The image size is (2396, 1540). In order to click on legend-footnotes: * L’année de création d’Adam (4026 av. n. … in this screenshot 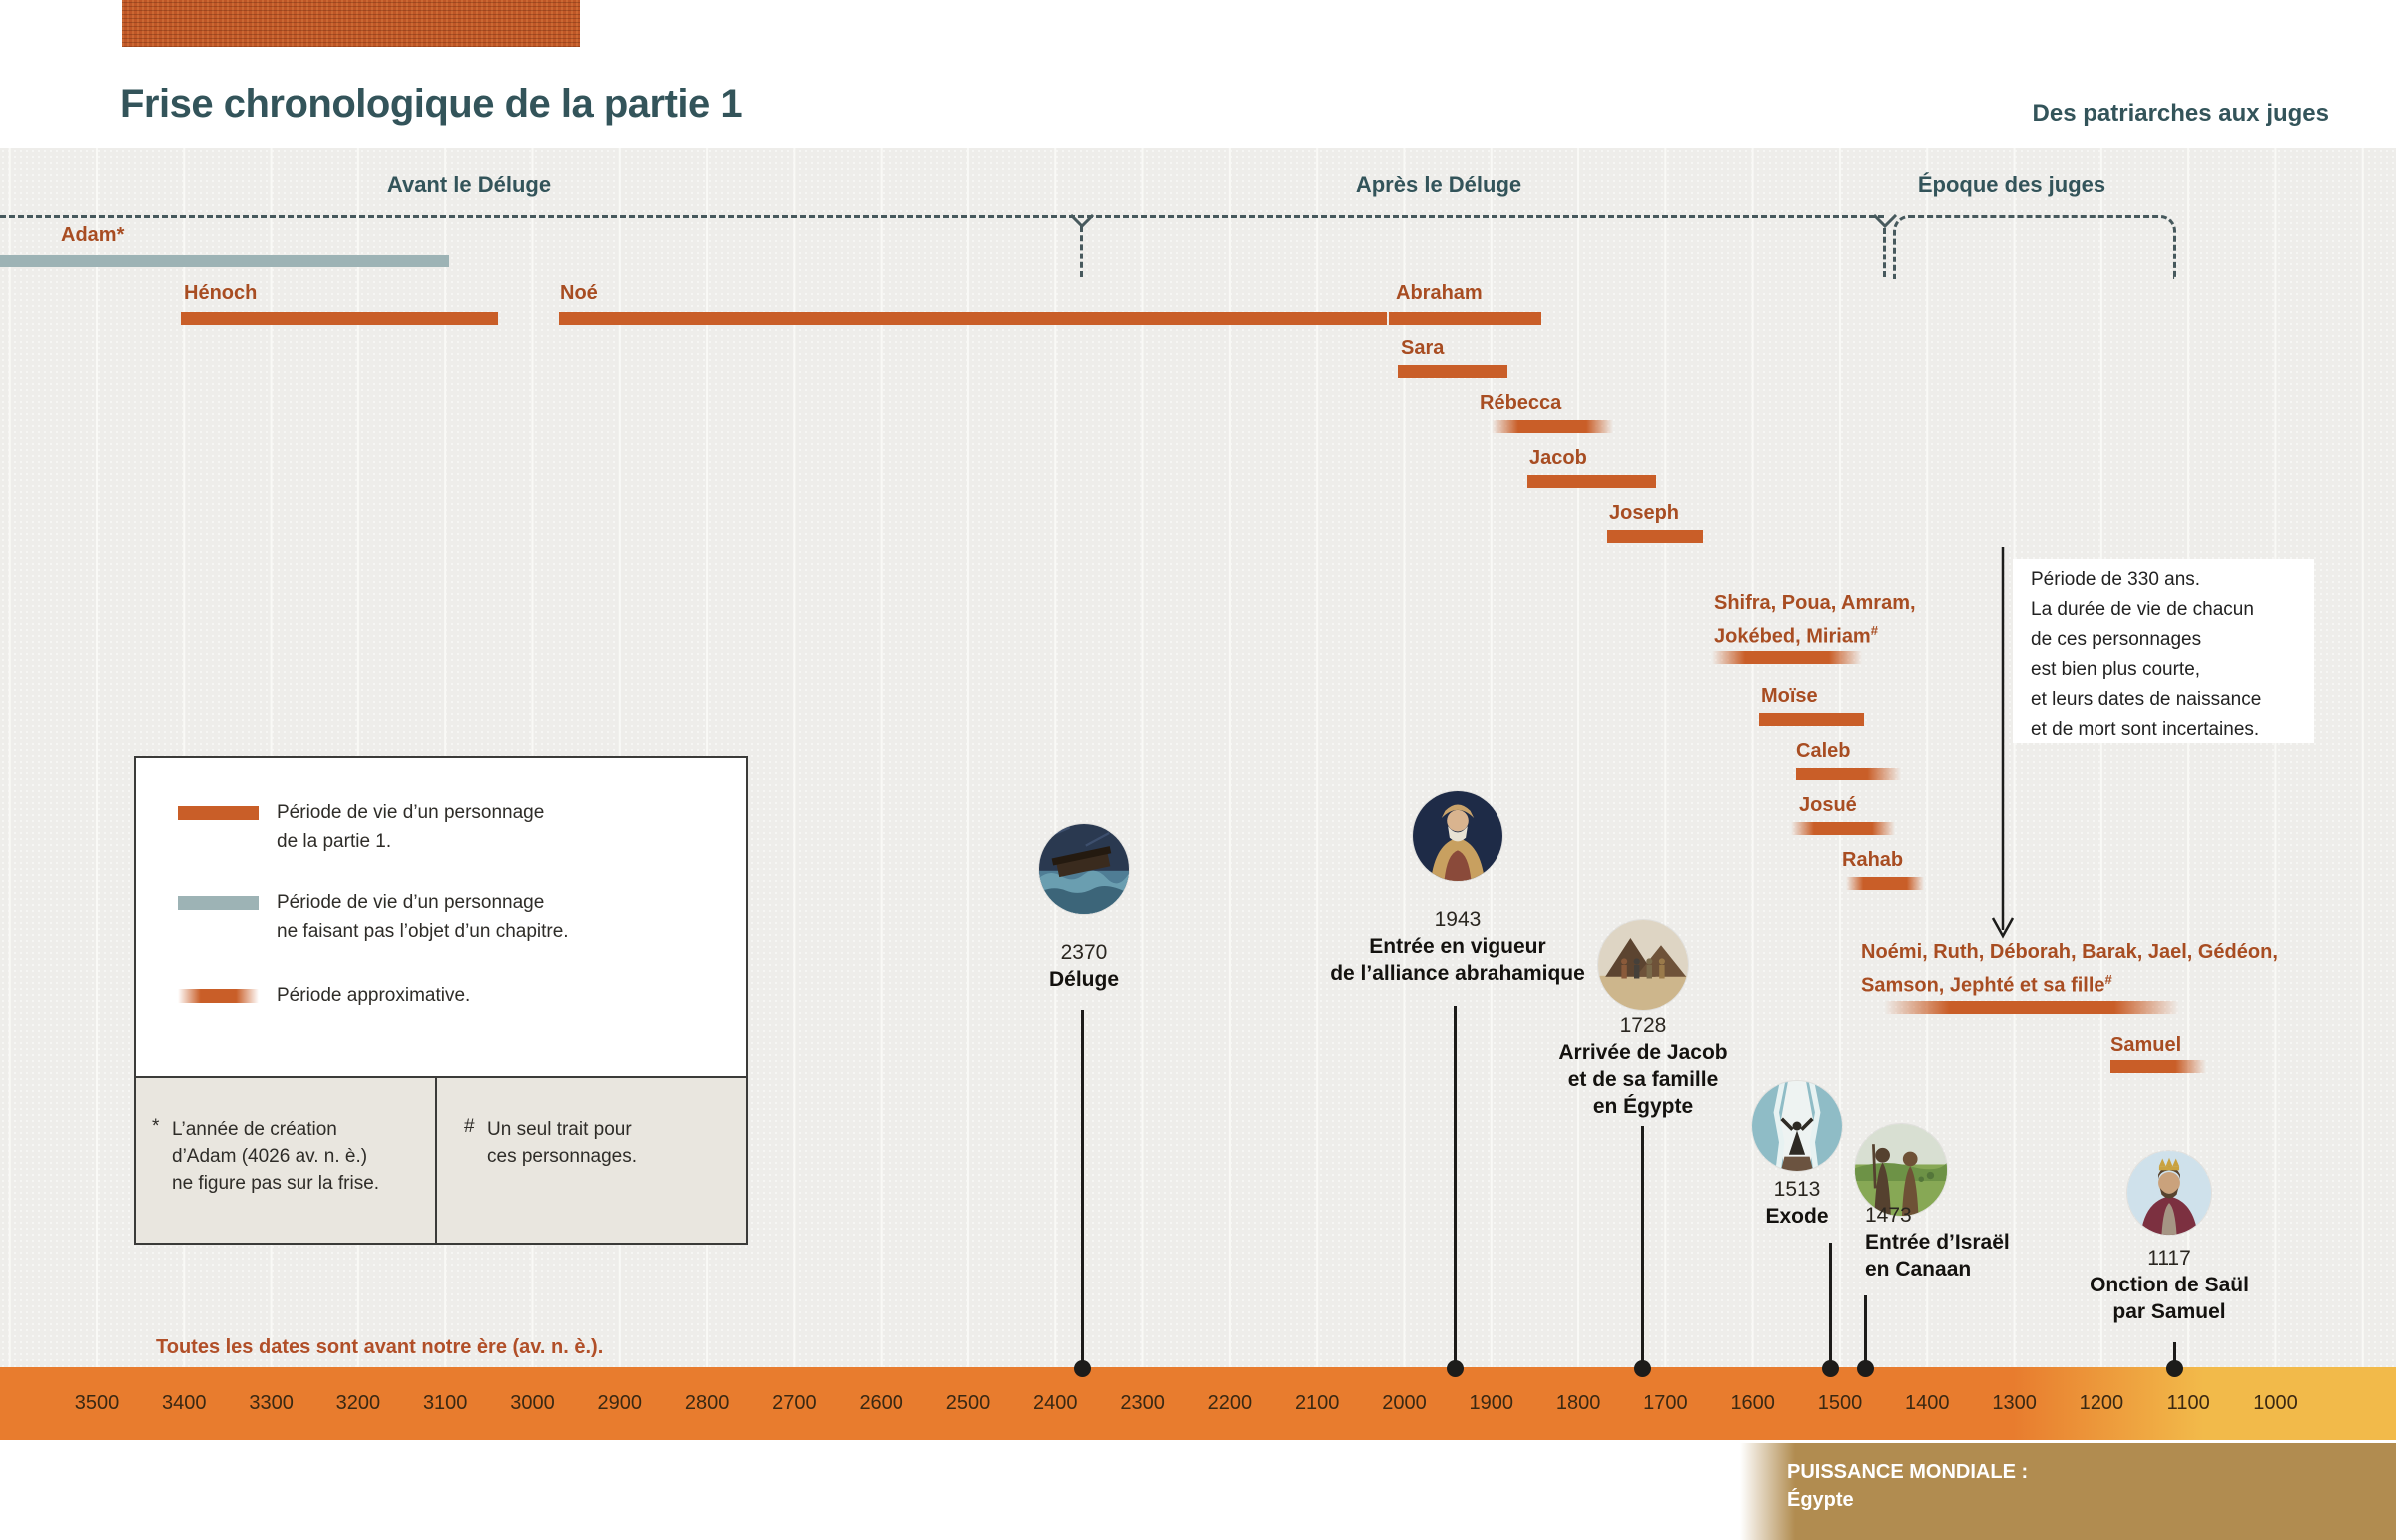, I will do `click(441, 1159)`.